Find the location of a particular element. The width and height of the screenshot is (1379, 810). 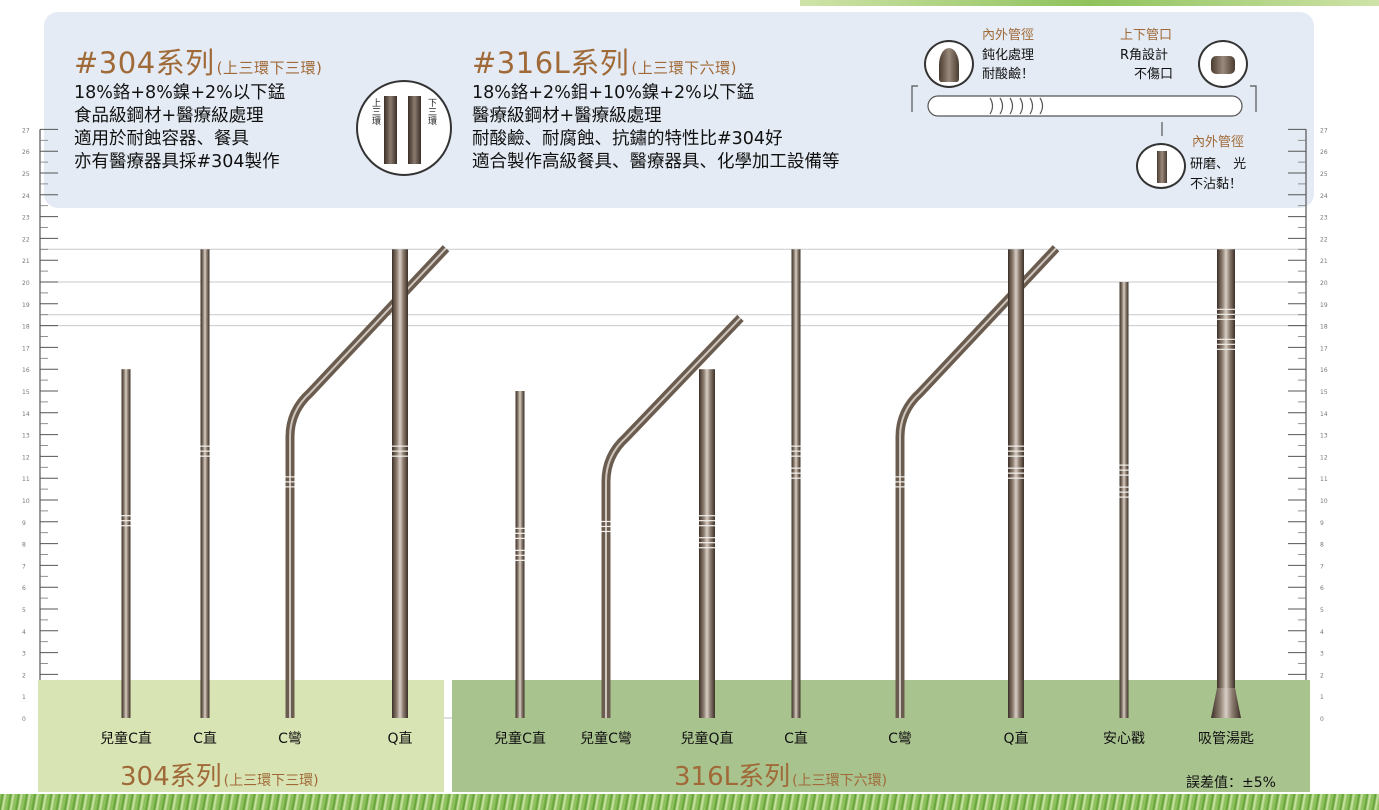

series304-title-text: #304系列 is located at coordinates (144, 63).